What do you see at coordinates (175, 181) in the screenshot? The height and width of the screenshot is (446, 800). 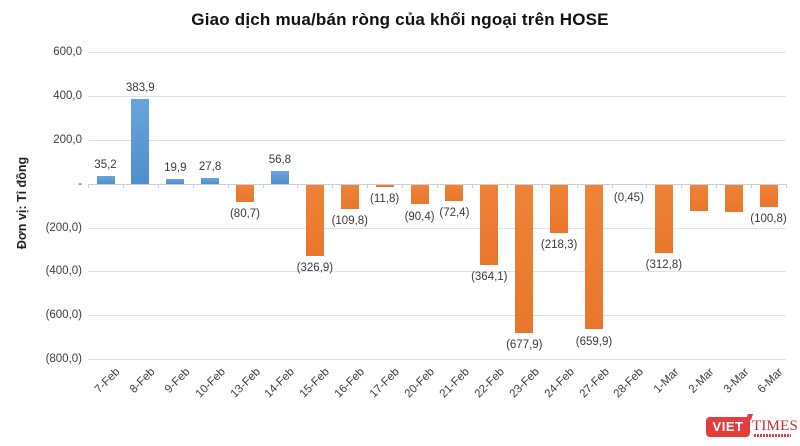 I see `bar-9-Feb` at bounding box center [175, 181].